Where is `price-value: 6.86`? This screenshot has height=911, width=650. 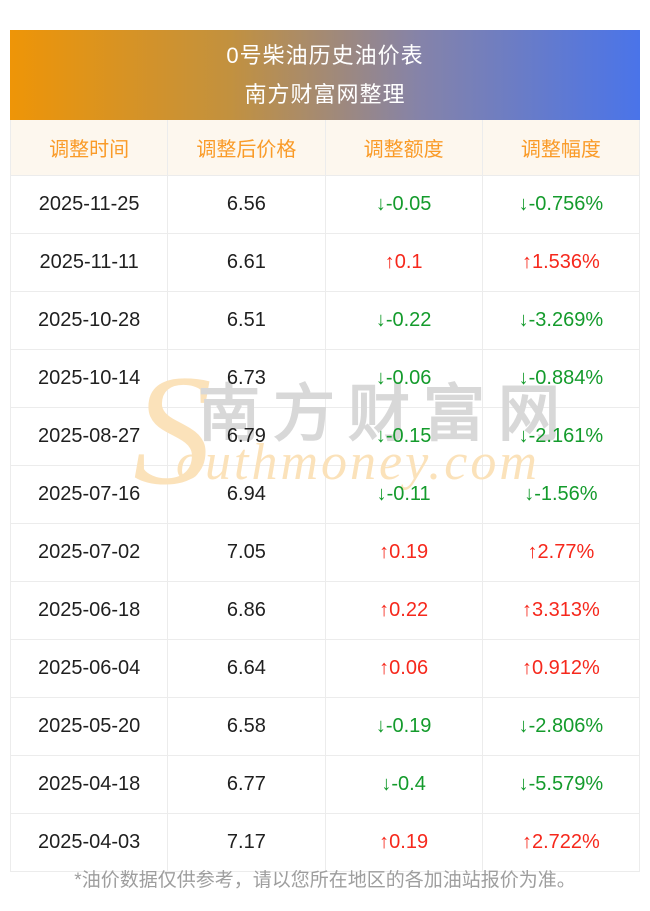
price-value: 6.86 is located at coordinates (246, 610).